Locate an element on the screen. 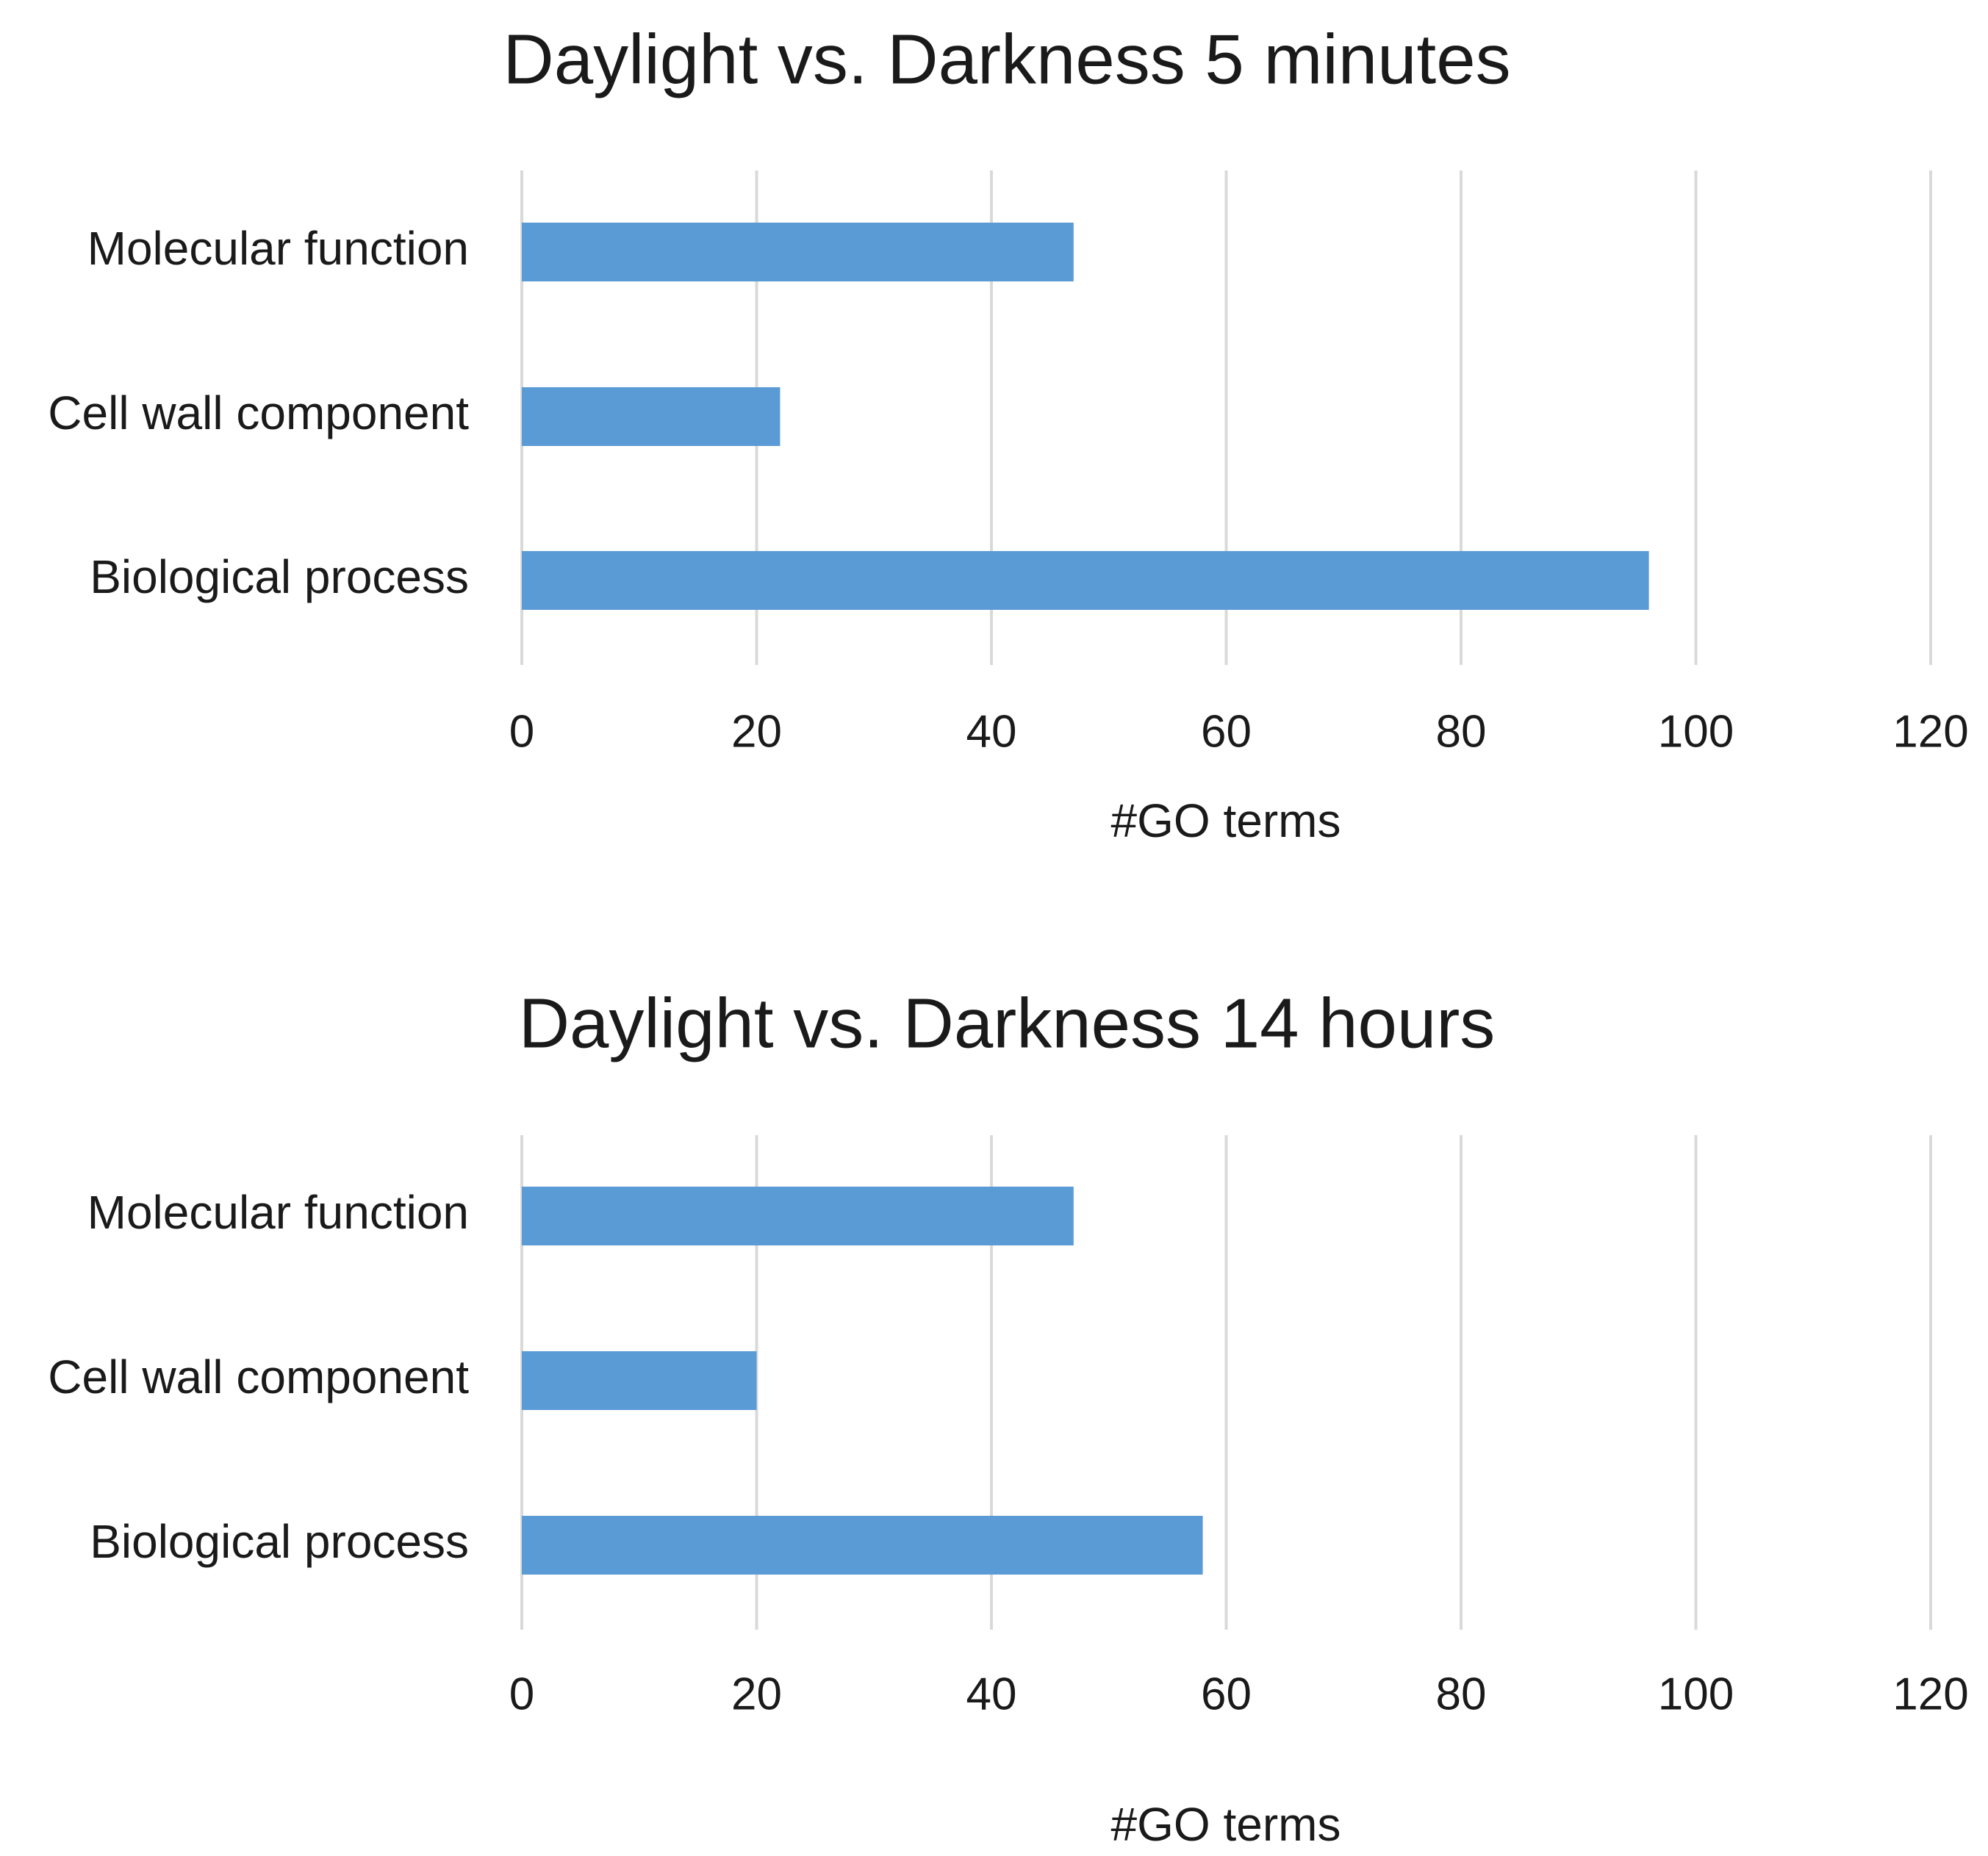 The height and width of the screenshot is (1856, 1988). chart-title: Daylight vs. Darkness 5 minutes is located at coordinates (1006, 59).